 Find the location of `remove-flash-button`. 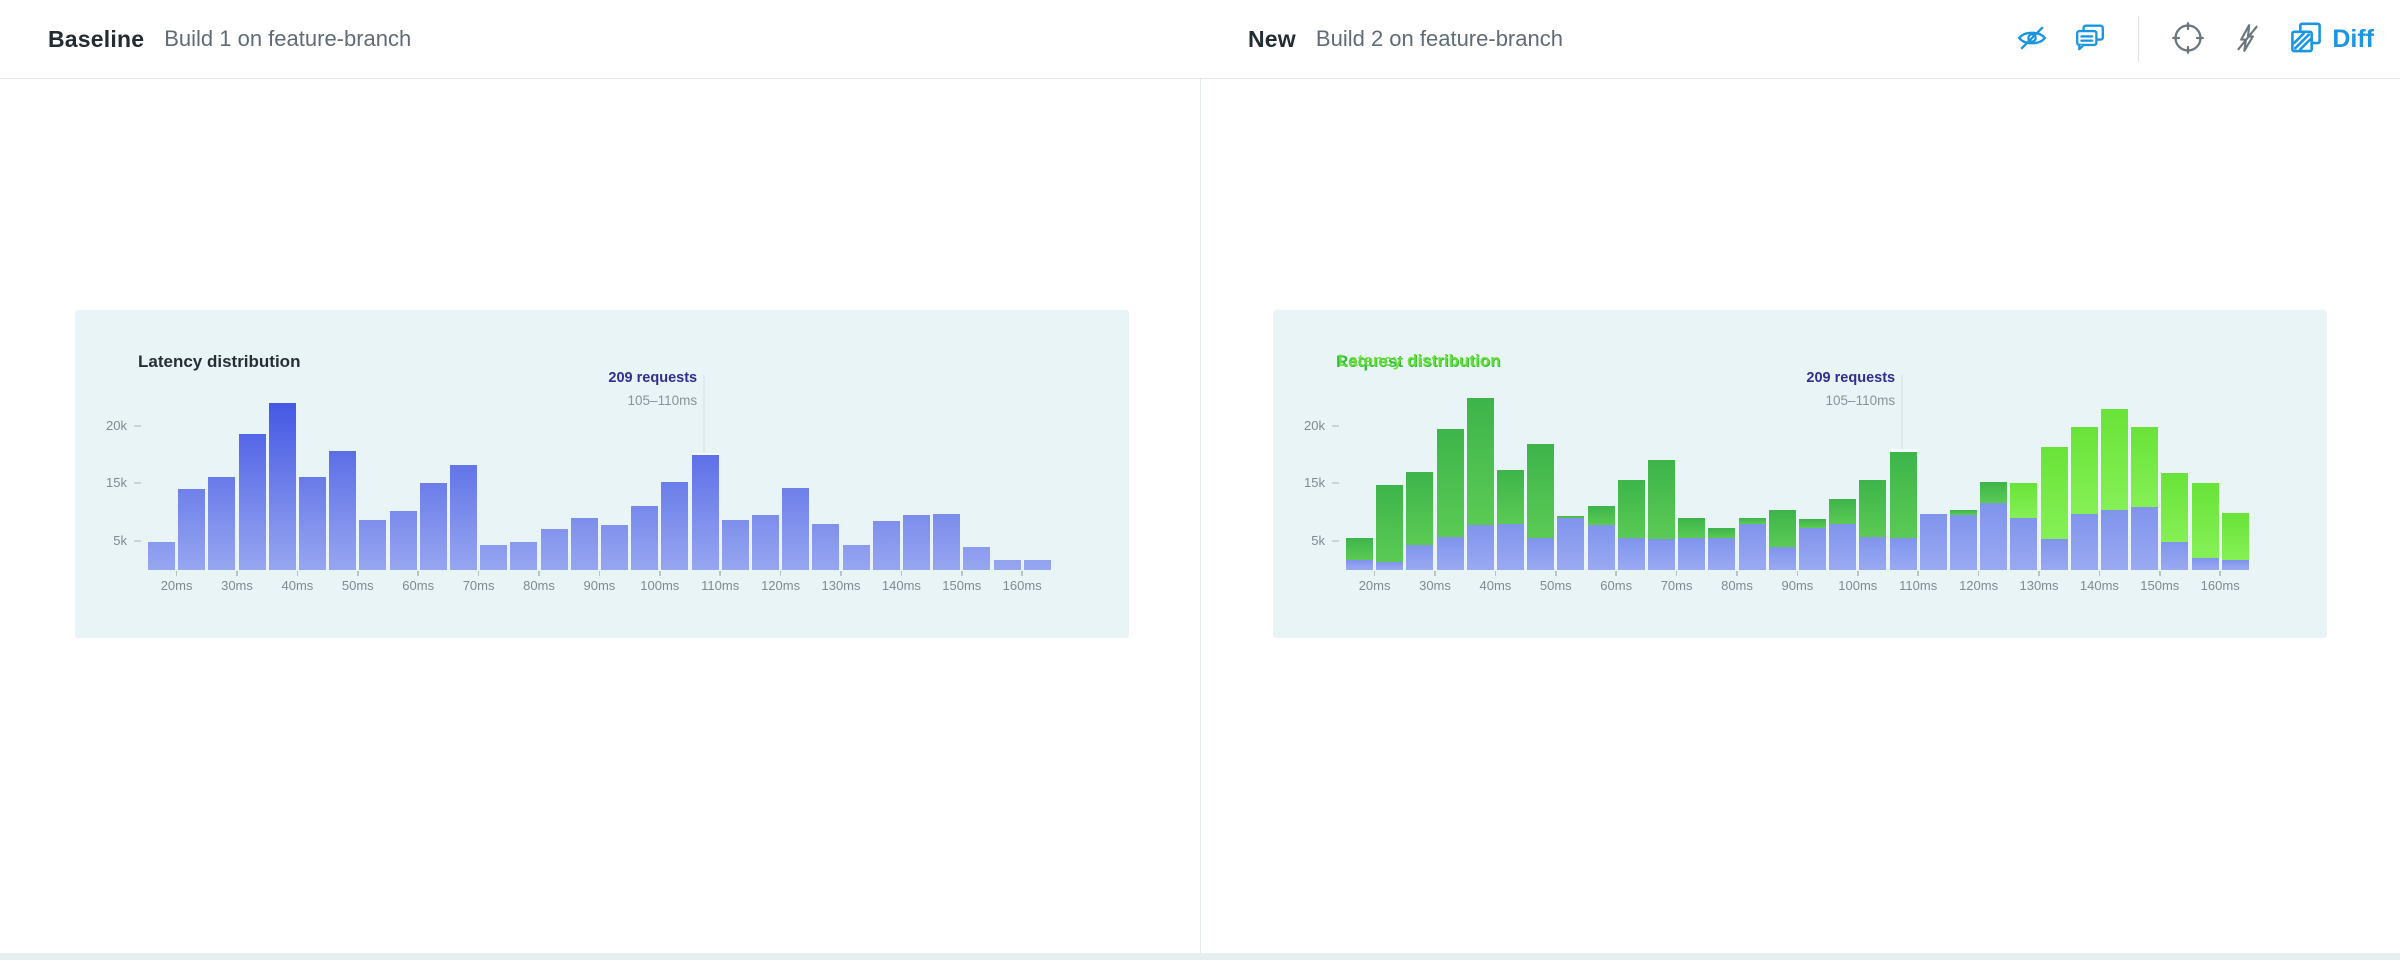

remove-flash-button is located at coordinates (2247, 39).